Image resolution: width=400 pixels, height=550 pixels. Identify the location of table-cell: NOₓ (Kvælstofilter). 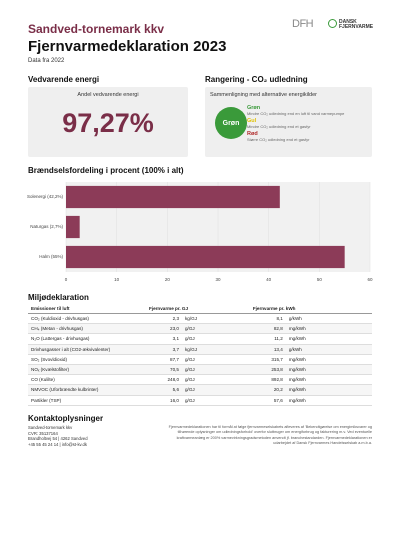
(87, 370).